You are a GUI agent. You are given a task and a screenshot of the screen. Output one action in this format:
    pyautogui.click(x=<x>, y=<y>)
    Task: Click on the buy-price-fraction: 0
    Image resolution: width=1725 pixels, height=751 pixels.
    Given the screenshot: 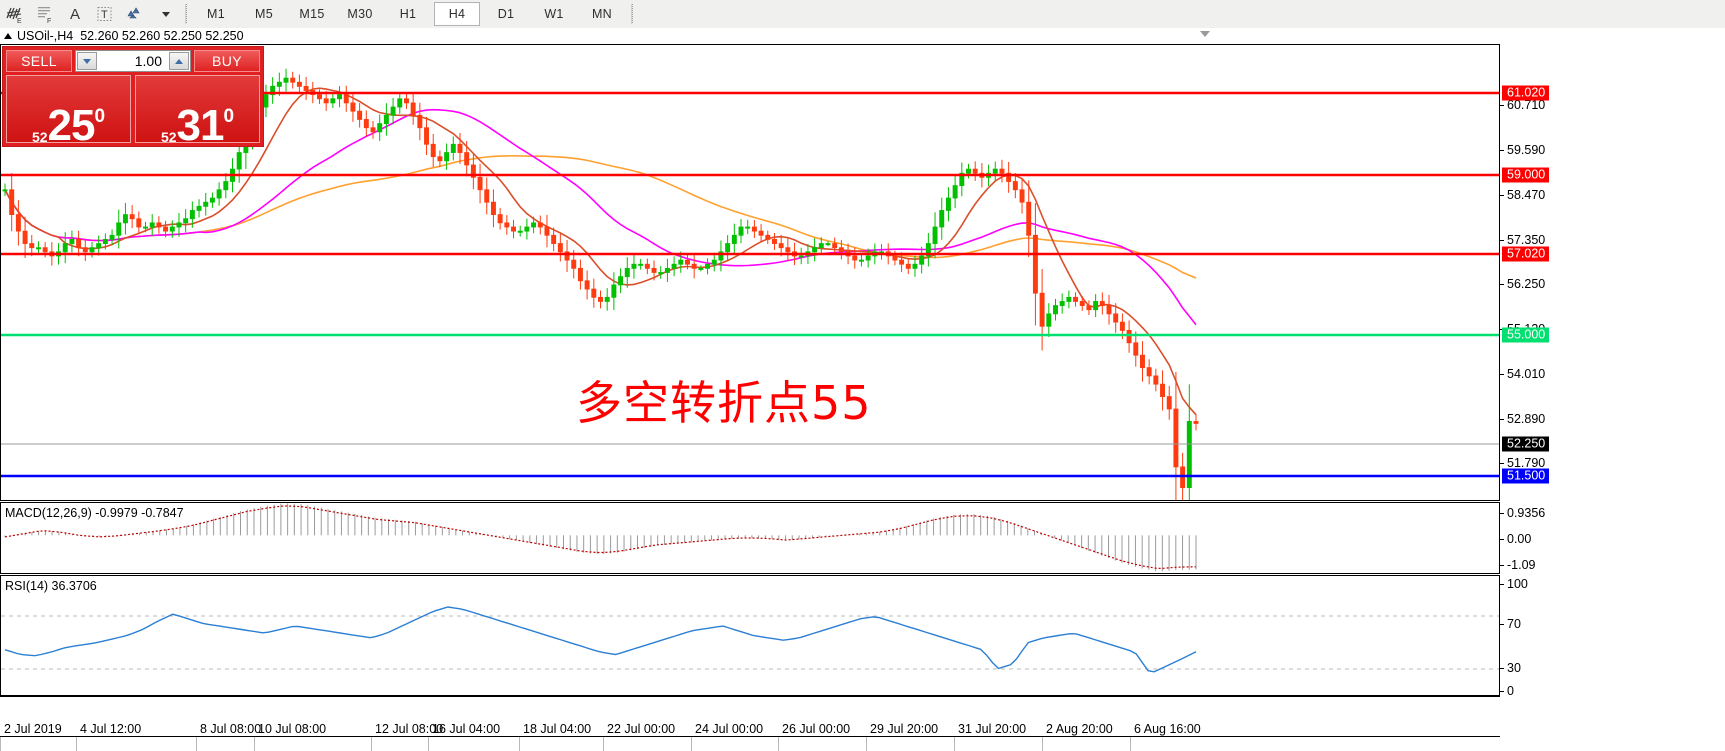 What is the action you would take?
    pyautogui.click(x=229, y=116)
    